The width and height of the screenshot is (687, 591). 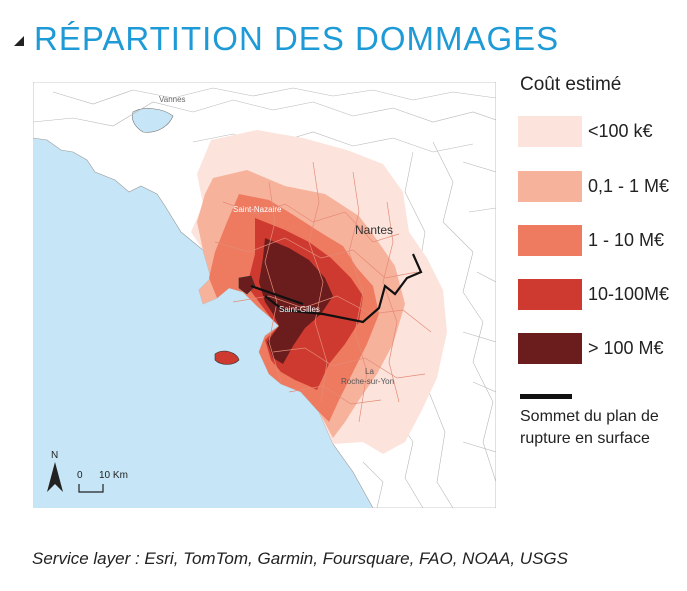 What do you see at coordinates (571, 84) in the screenshot?
I see `legend-title: Coût estimé` at bounding box center [571, 84].